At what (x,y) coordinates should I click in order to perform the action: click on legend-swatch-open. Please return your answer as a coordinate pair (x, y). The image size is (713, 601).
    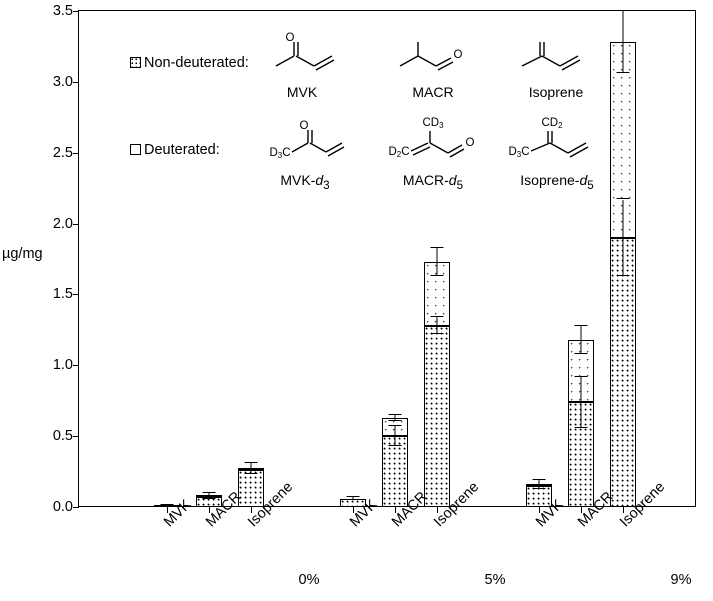
    Looking at the image, I should click on (135, 149).